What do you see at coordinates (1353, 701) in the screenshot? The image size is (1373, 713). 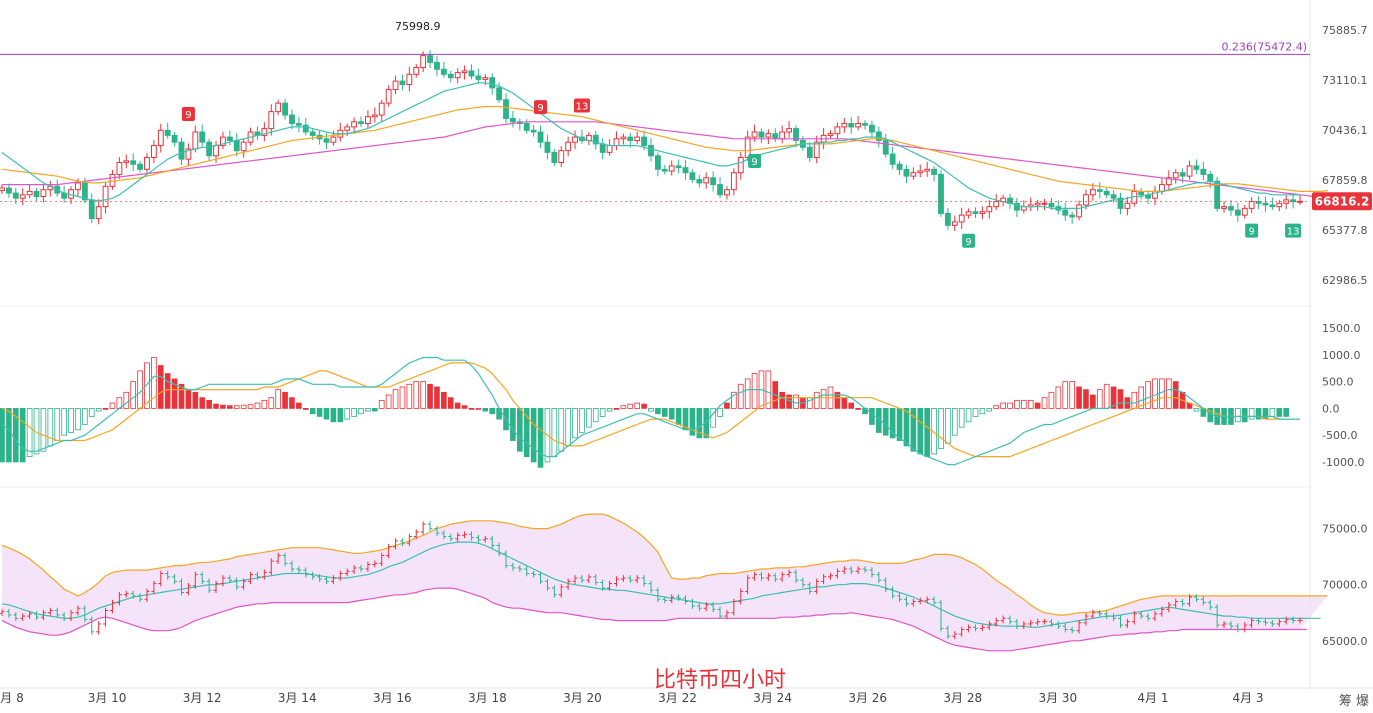 I see `corner-tools-label: 筹 爆` at bounding box center [1353, 701].